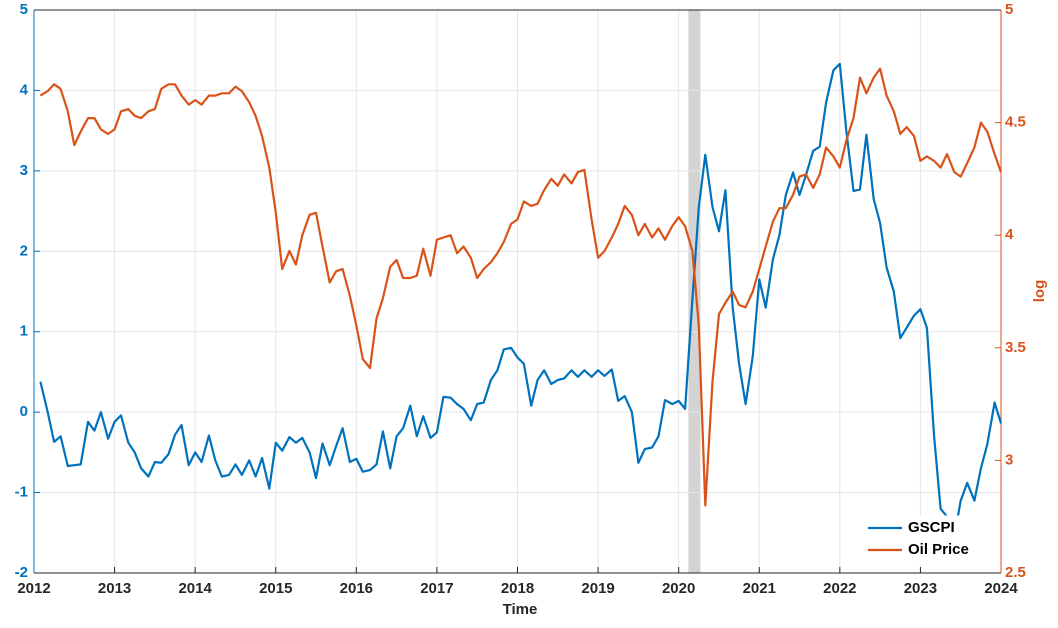 This screenshot has height=628, width=1058. I want to click on y-tick-label: 4, so click(24, 89).